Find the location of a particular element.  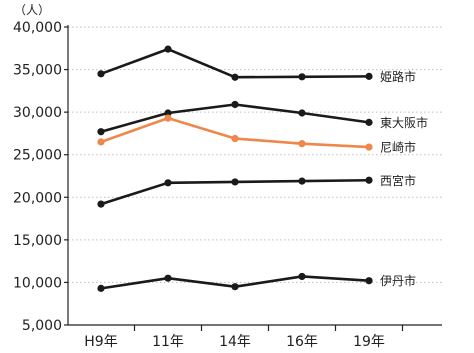

y-tick-label: 15,000 is located at coordinates (37, 241).